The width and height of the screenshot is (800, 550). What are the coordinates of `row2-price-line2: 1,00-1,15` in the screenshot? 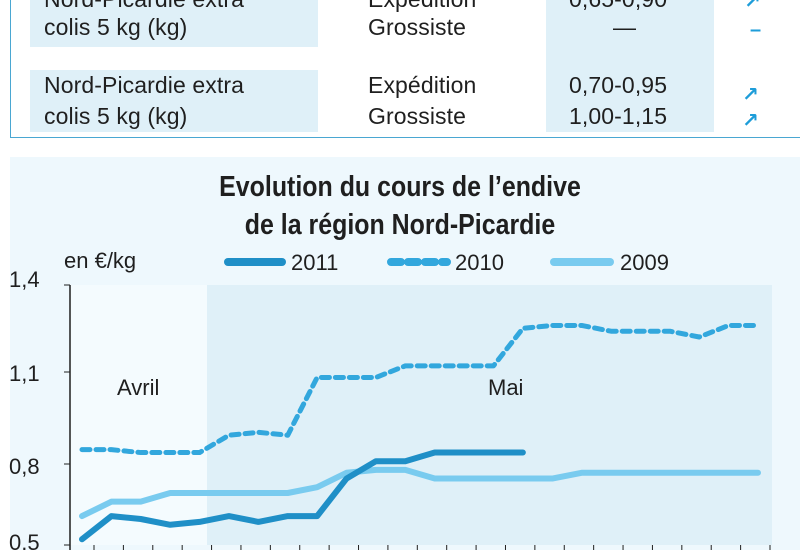 It's located at (618, 116).